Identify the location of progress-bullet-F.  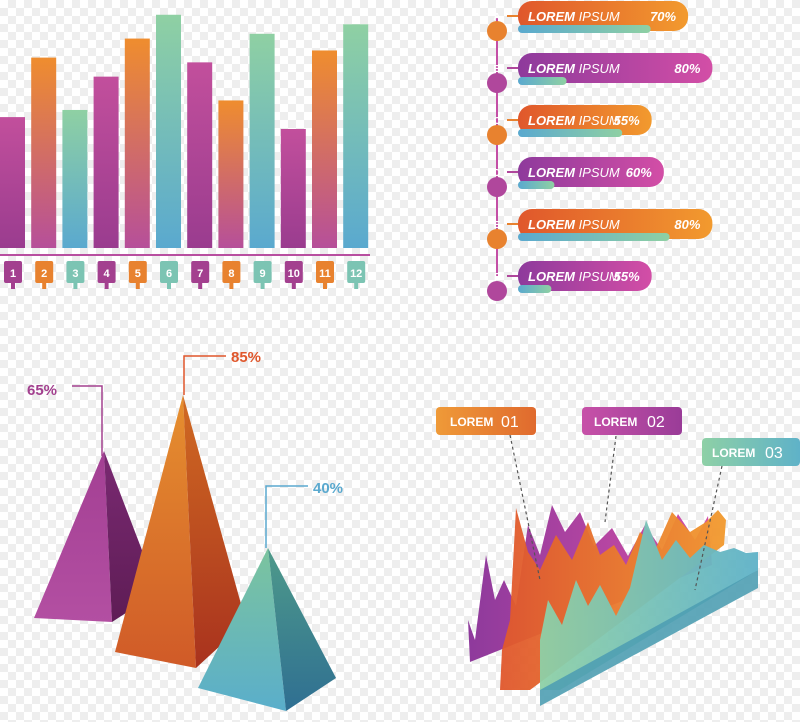
(497, 291).